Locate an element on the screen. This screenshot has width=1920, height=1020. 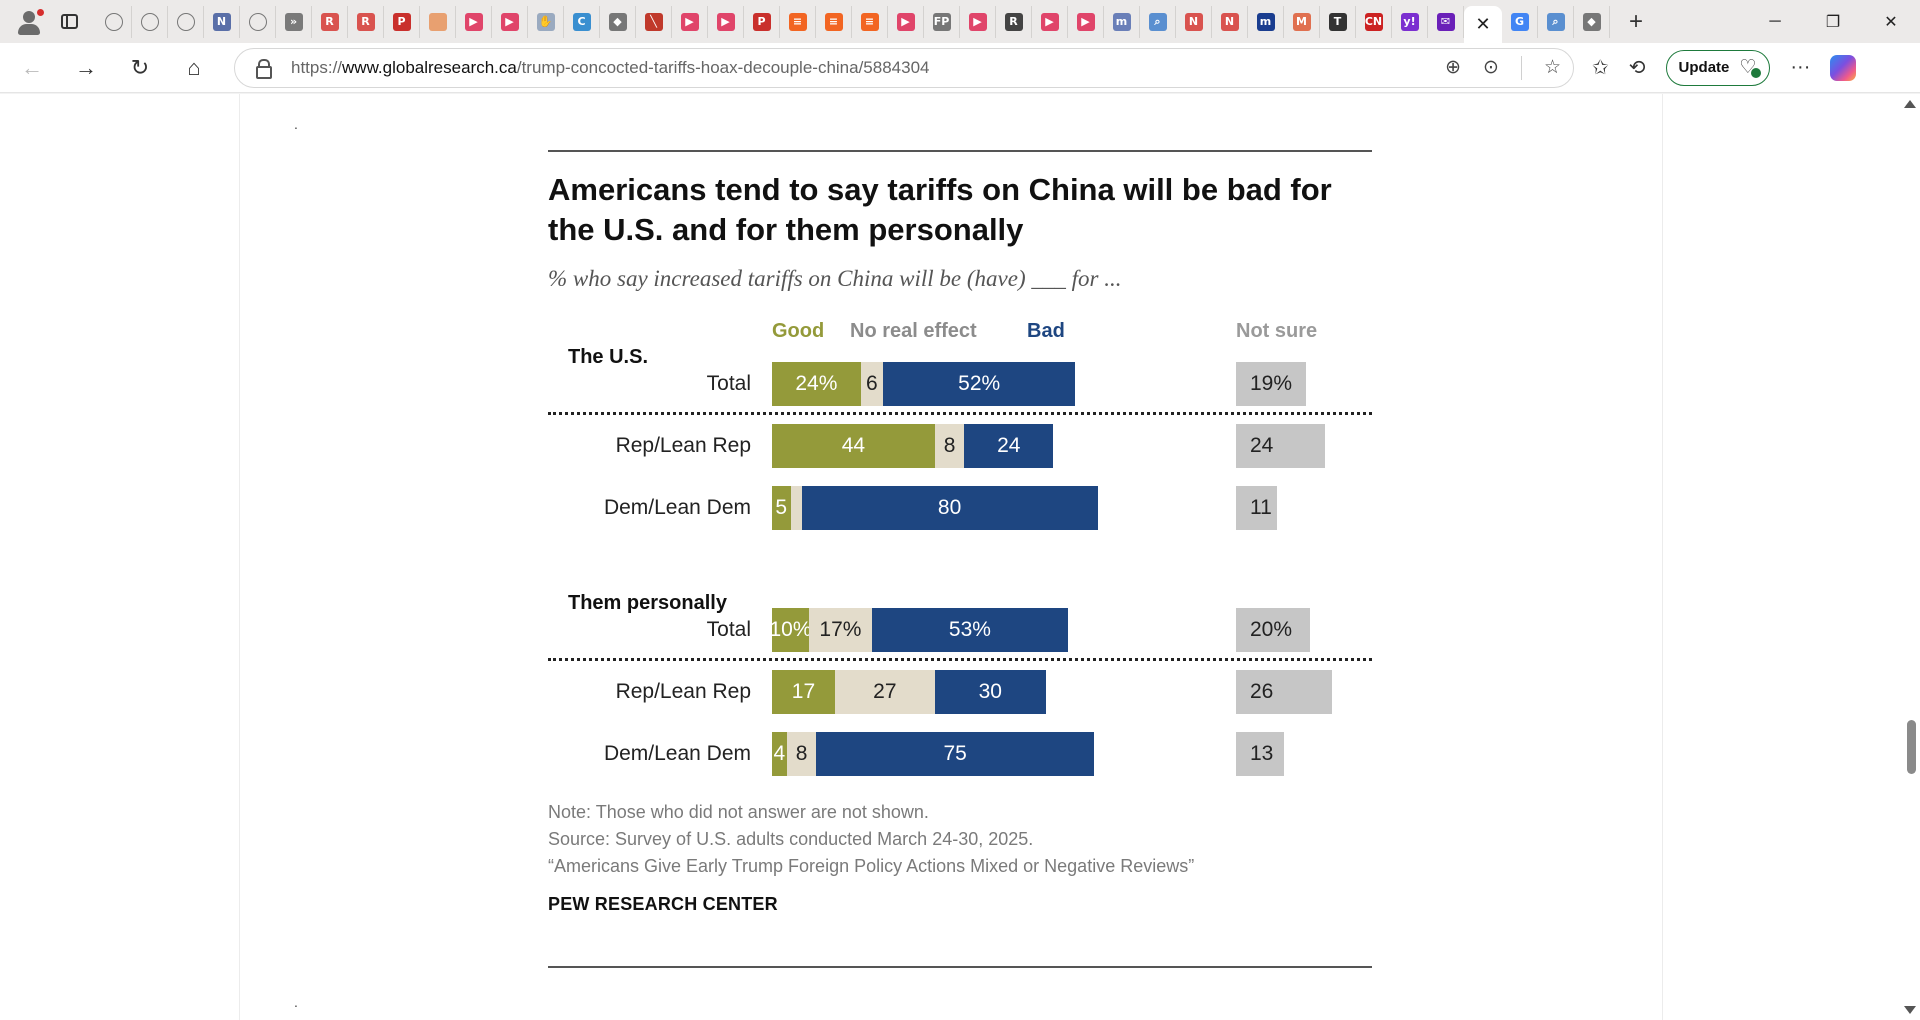
scrollbar-thumb is located at coordinates (1911, 747).